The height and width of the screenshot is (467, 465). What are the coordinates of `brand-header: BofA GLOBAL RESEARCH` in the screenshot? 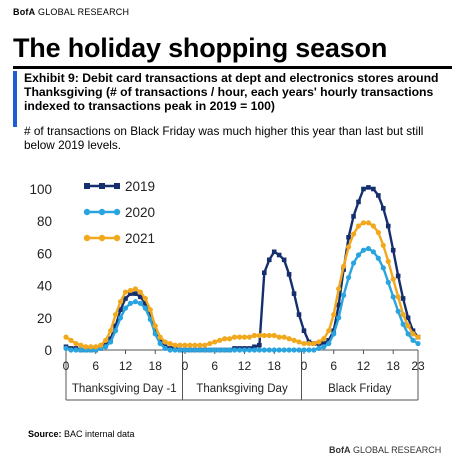 It's located at (71, 12).